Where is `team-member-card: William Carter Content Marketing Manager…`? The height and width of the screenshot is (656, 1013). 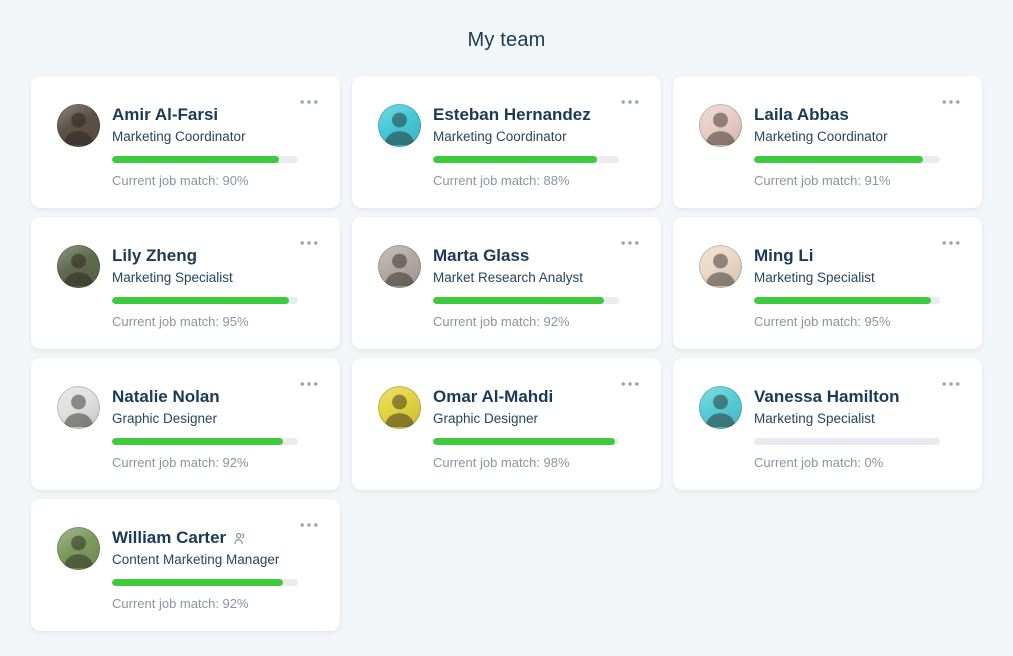 team-member-card: William Carter Content Marketing Manager… is located at coordinates (185, 565).